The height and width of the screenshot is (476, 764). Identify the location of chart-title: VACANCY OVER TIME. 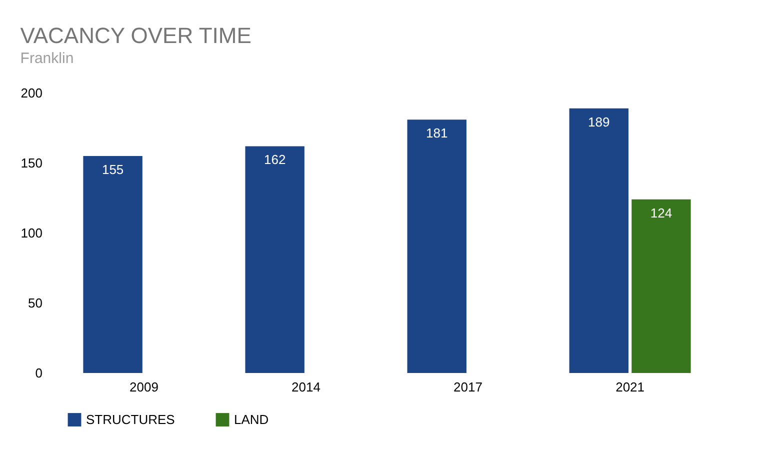
(136, 35).